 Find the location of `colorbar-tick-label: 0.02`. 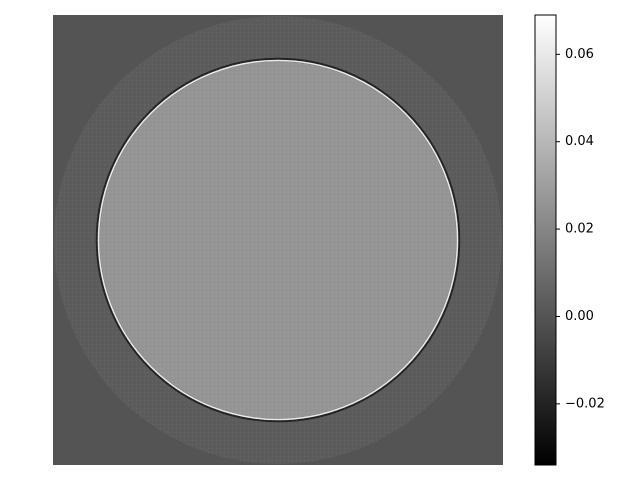

colorbar-tick-label: 0.02 is located at coordinates (579, 229).